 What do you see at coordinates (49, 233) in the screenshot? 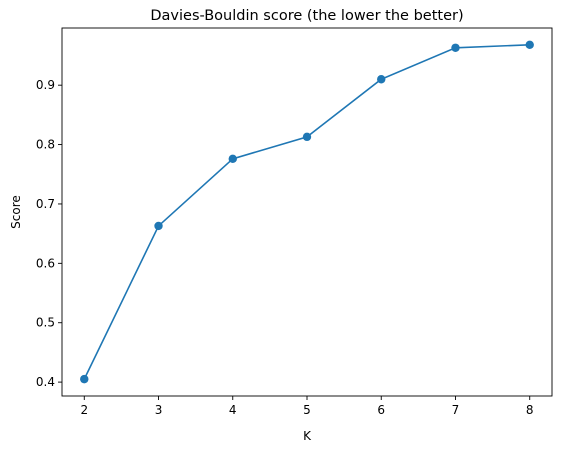
I see `y-axis: 0.4 0.5 0.6 0.7 0.8 0.9` at bounding box center [49, 233].